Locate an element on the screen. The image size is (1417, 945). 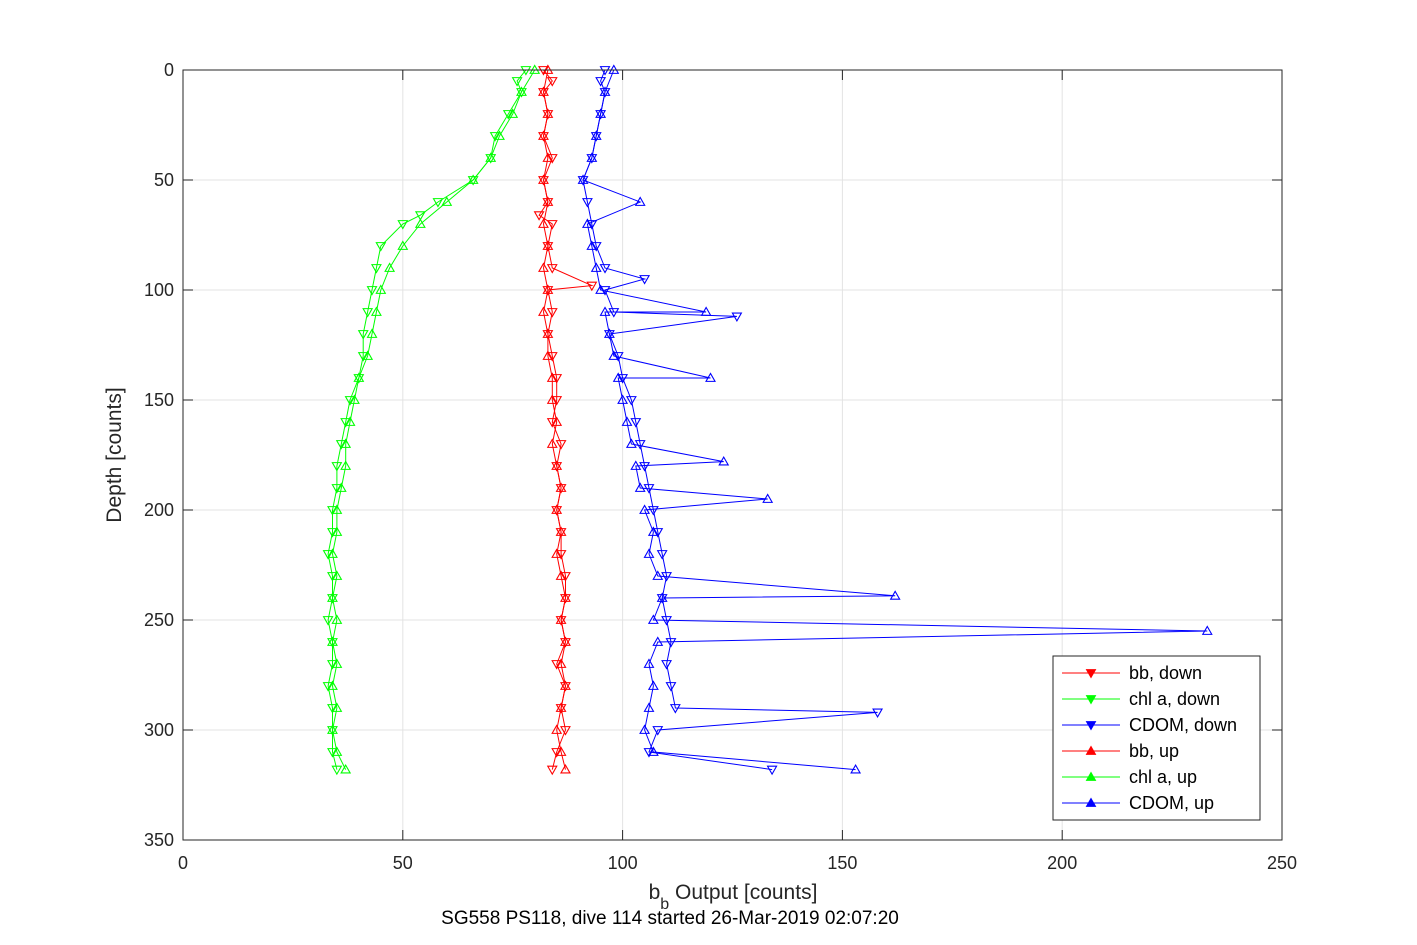
legend-item: bb, down is located at coordinates (1132, 673).